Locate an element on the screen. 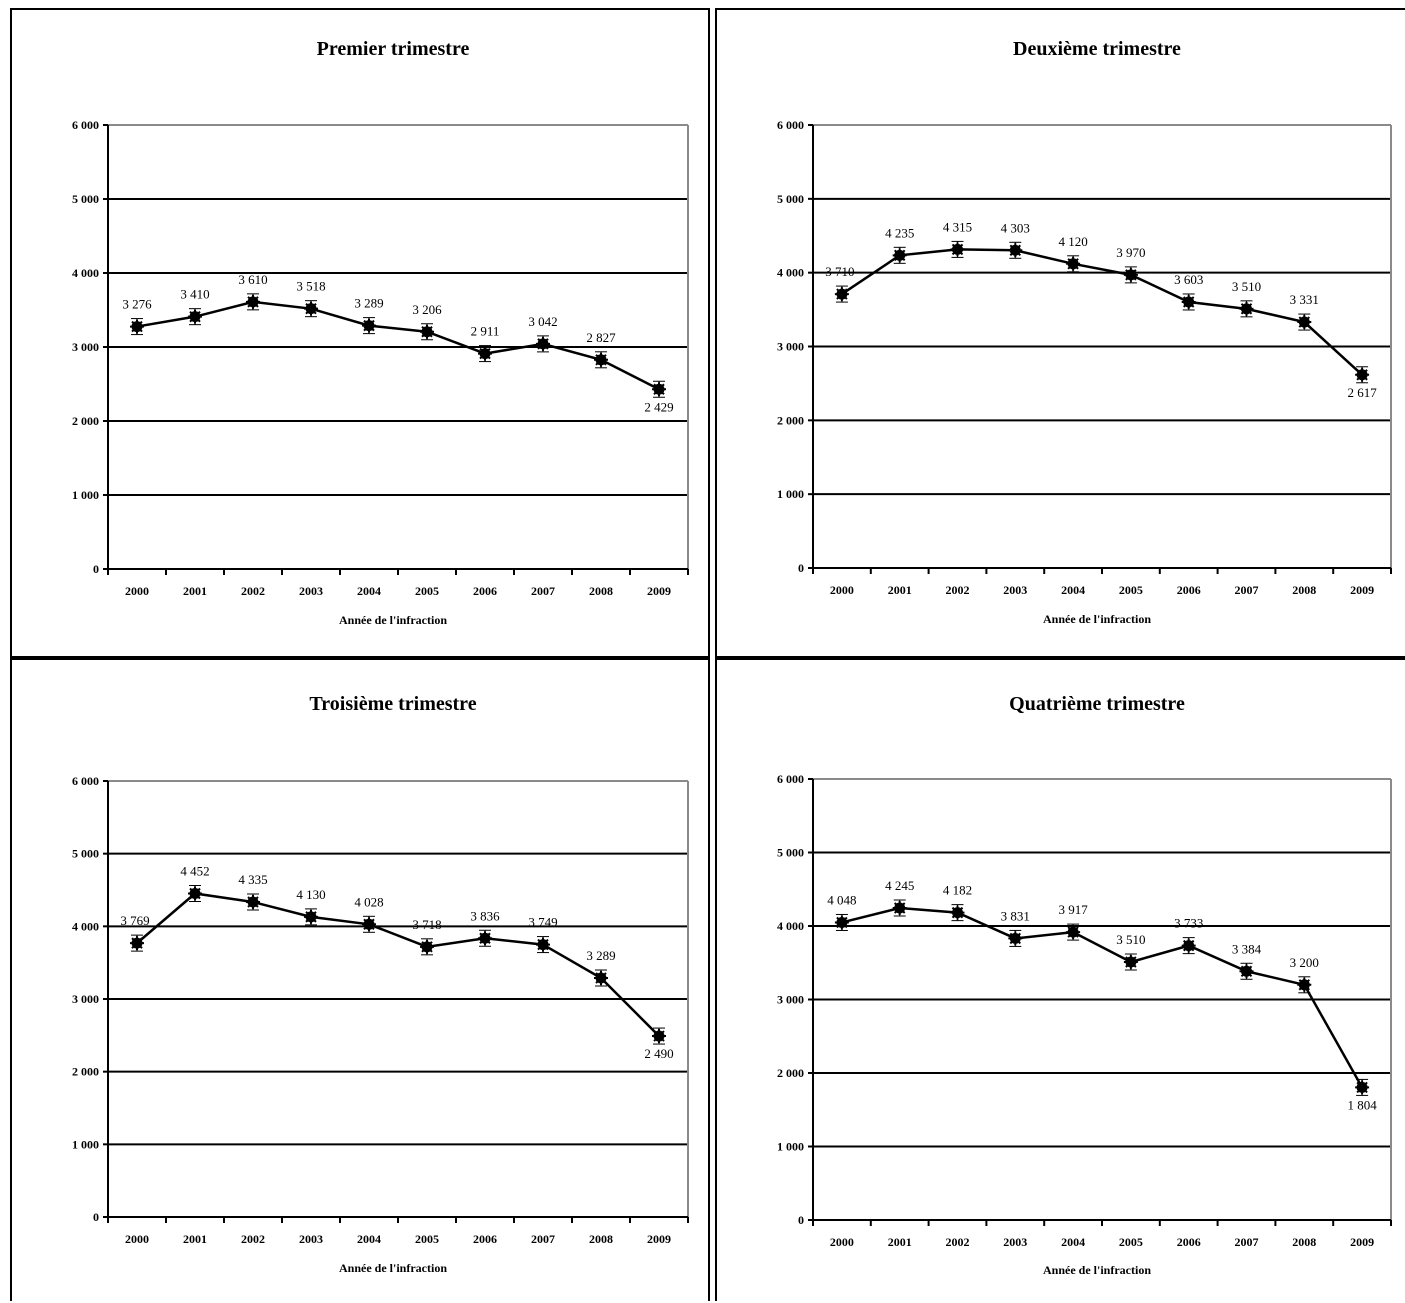  data-label: 2 617 is located at coordinates (1362, 392).